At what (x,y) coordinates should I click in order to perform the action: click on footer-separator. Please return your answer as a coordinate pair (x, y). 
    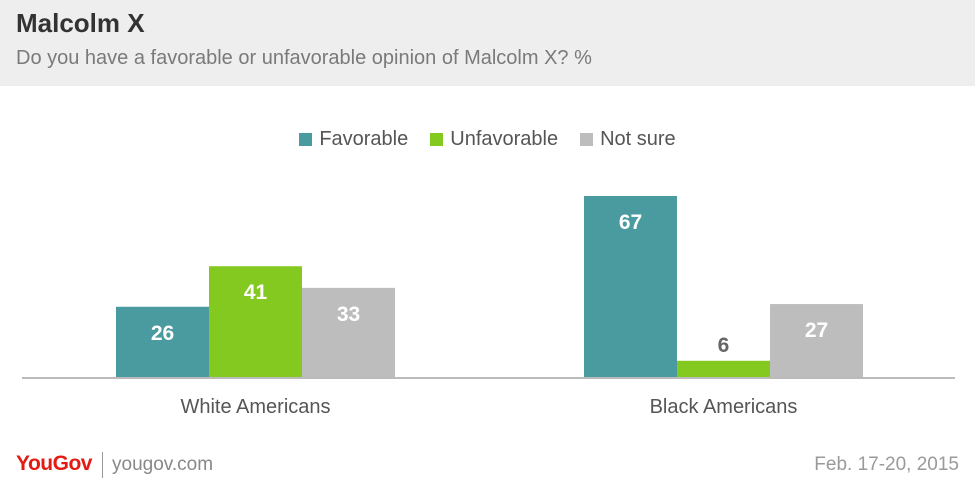
    Looking at the image, I should click on (102, 465).